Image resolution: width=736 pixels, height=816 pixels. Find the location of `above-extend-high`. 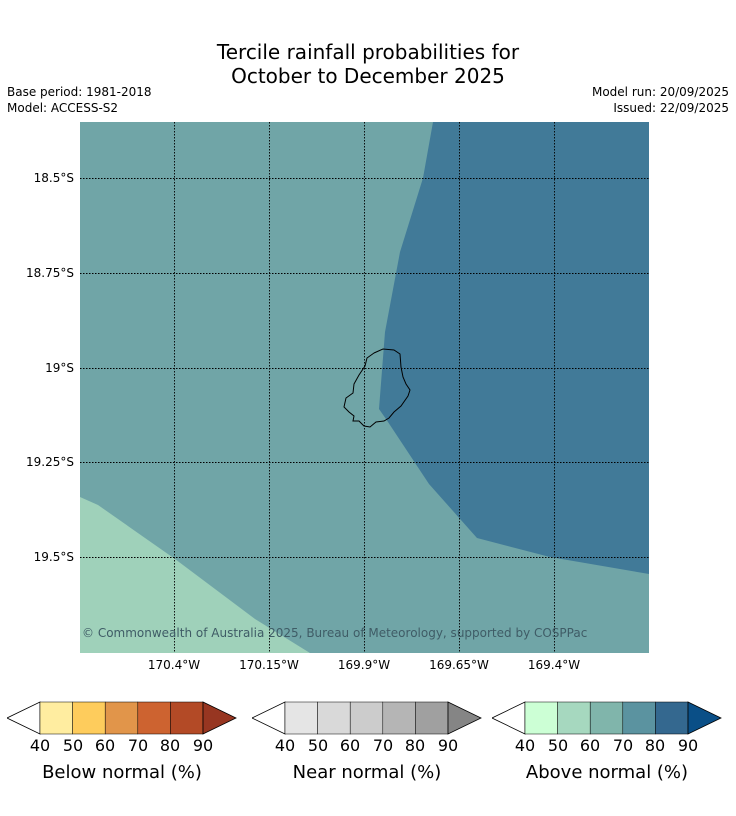

above-extend-high is located at coordinates (704, 718).